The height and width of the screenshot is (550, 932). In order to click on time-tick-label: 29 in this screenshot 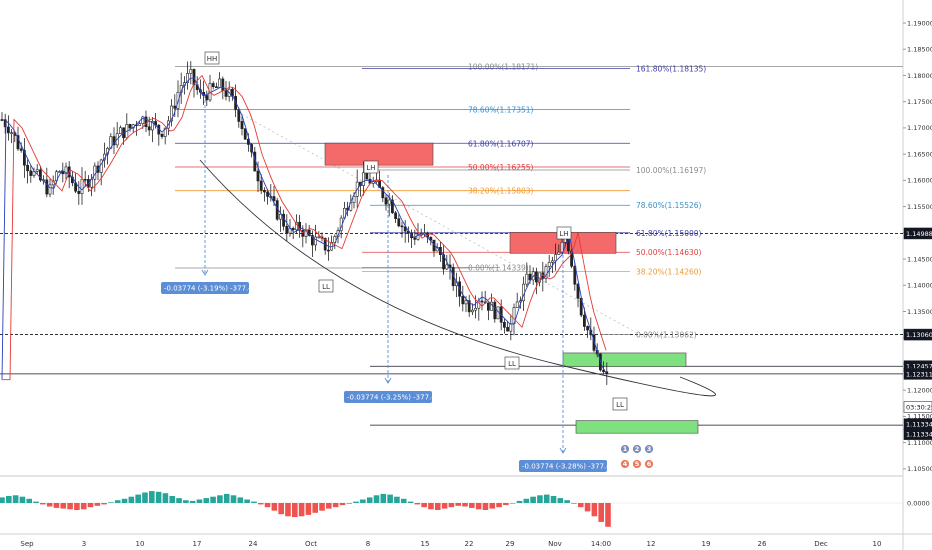, I will do `click(510, 544)`.